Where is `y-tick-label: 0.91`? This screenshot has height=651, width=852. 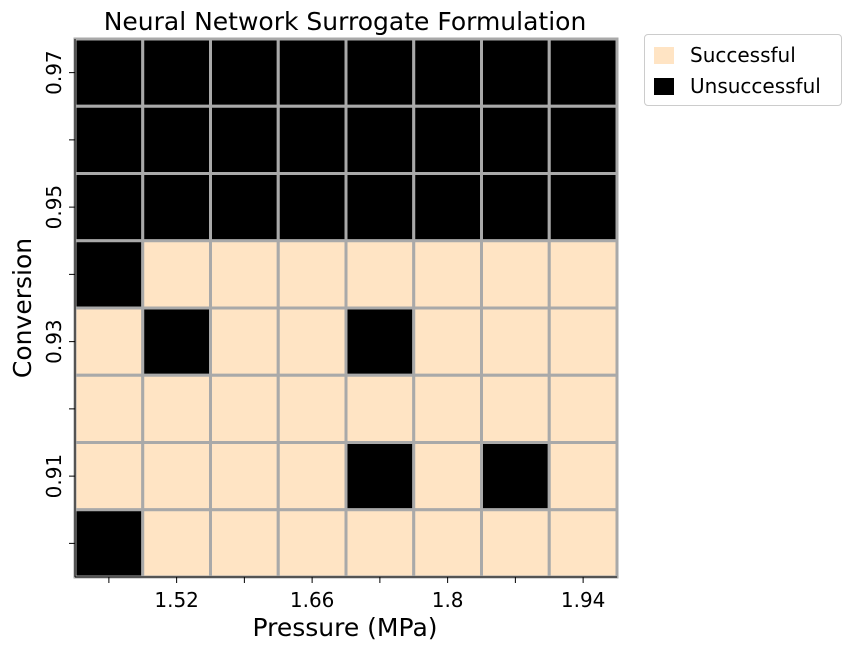
y-tick-label: 0.91 is located at coordinates (54, 476).